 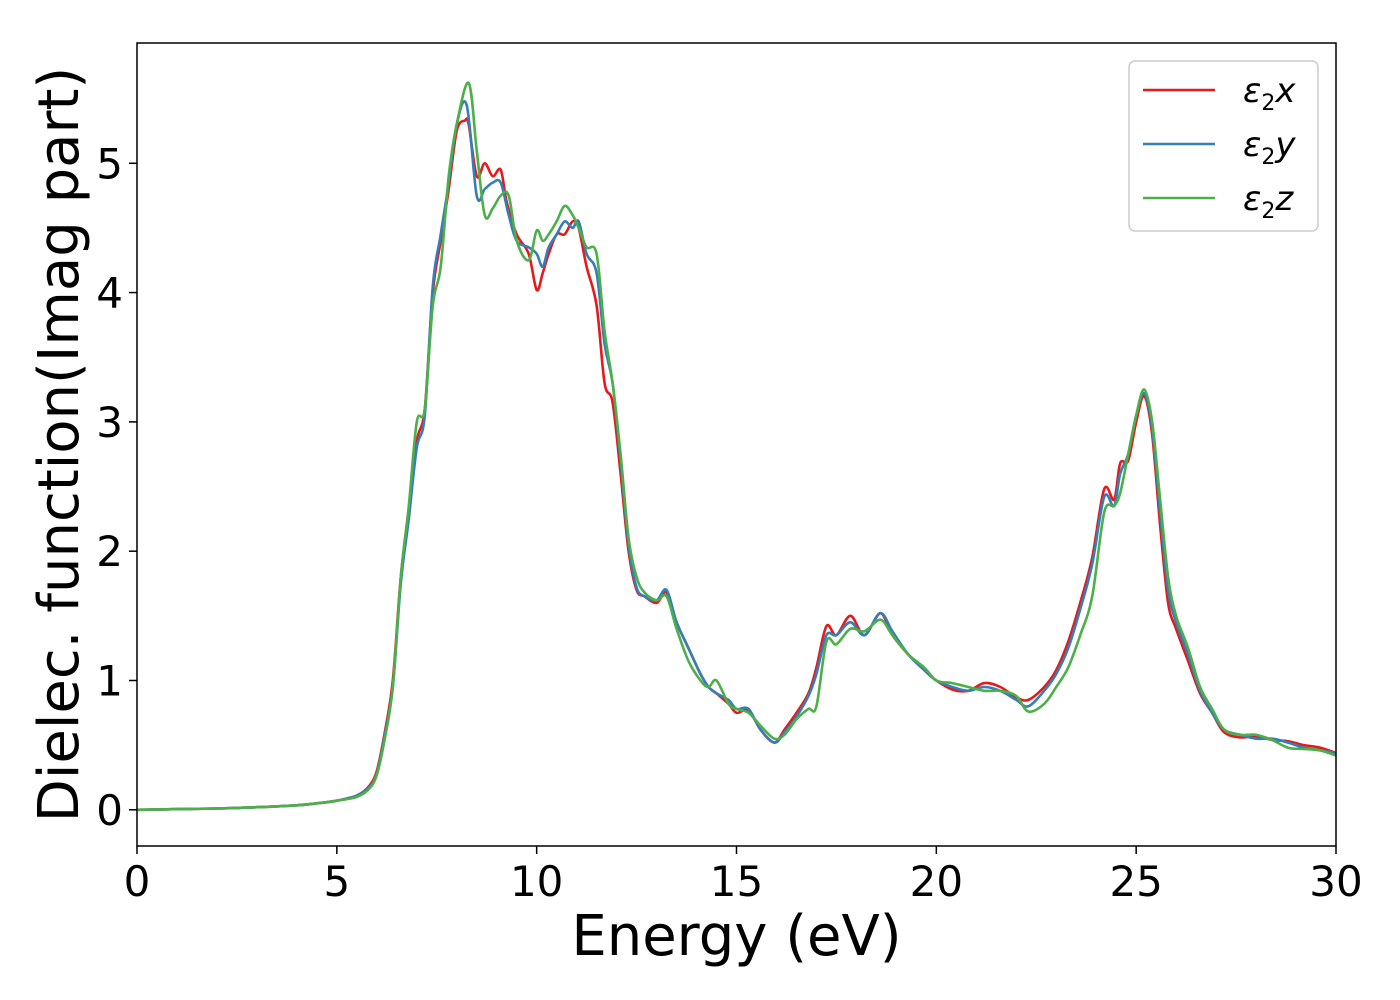 What do you see at coordinates (1335, 881) in the screenshot?
I see `x-tick-label: 30` at bounding box center [1335, 881].